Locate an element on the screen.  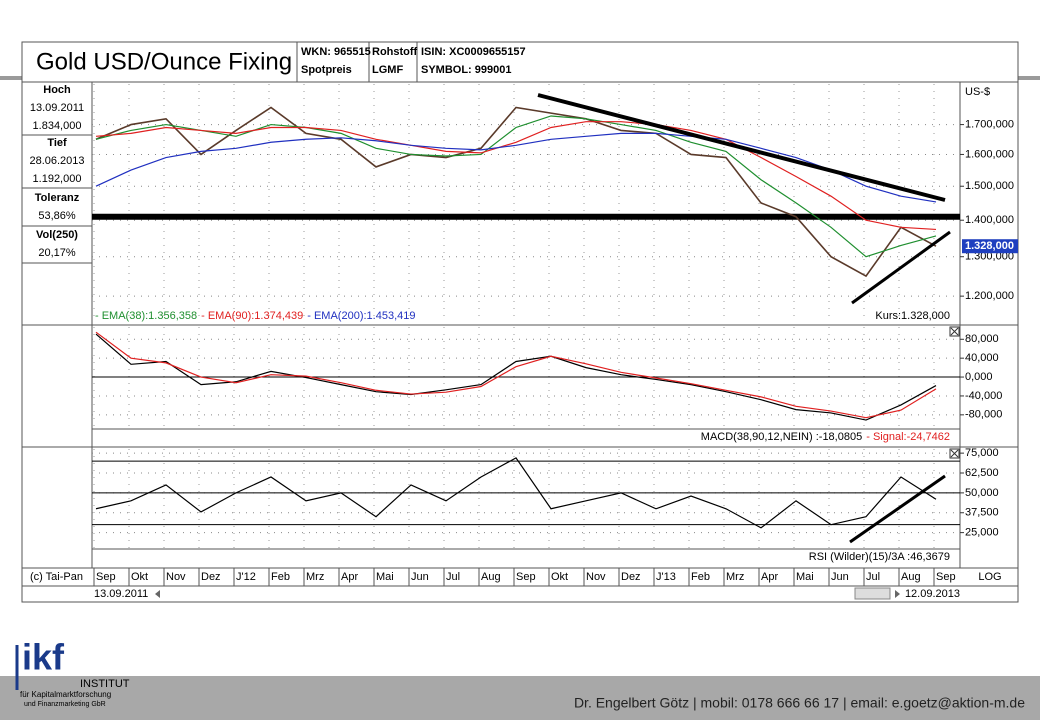
scale-mode: LOG is located at coordinates (989, 577).